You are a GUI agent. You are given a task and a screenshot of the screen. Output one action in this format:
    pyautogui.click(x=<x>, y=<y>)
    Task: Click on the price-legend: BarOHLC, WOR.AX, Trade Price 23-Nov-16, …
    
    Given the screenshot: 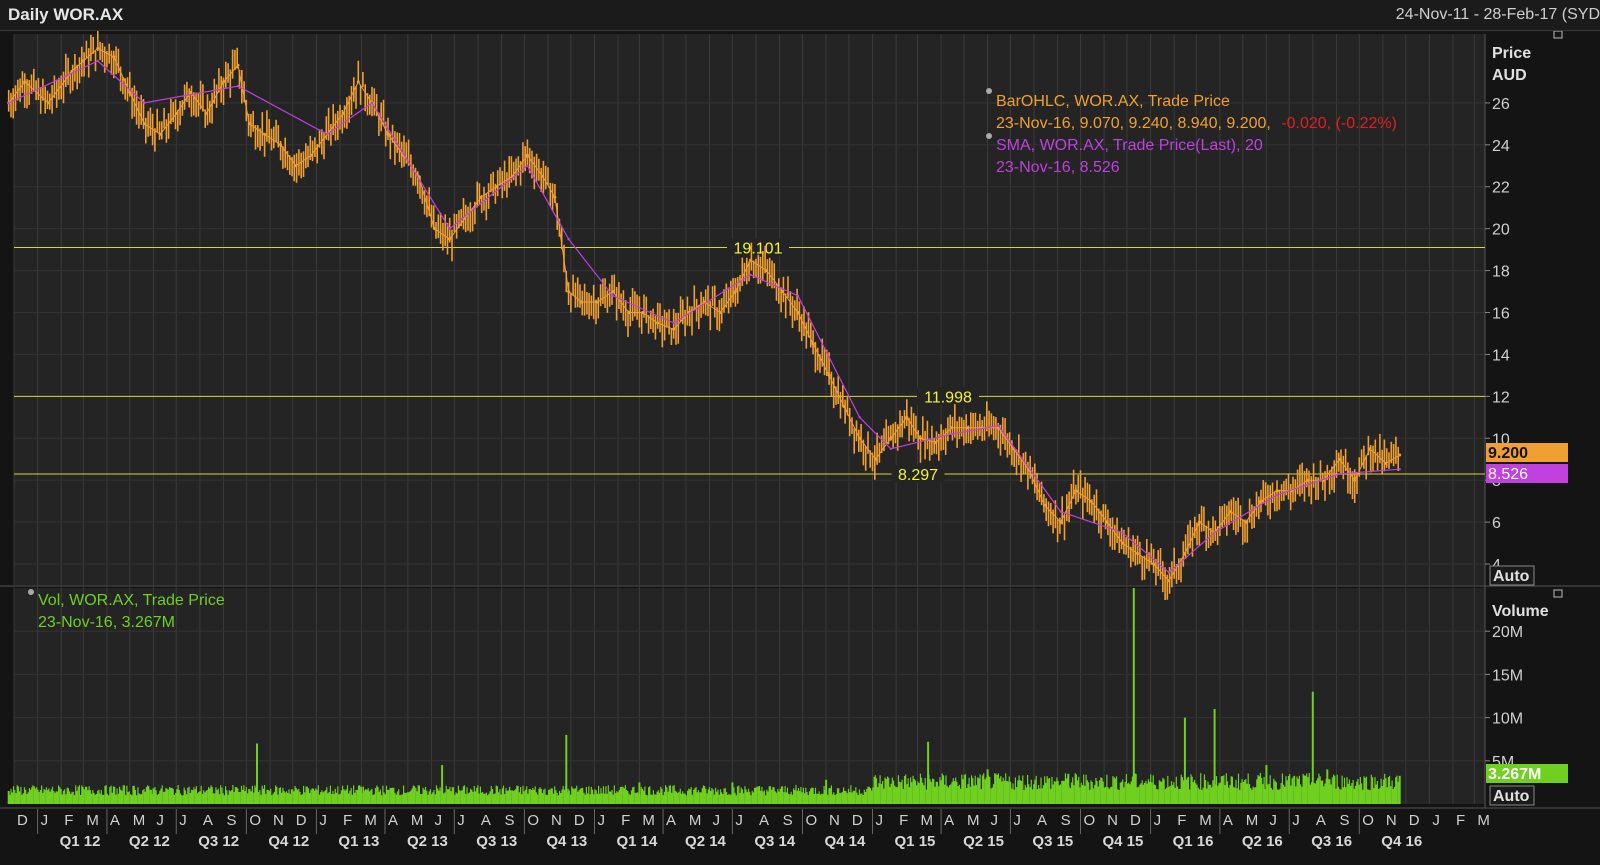 What is the action you would take?
    pyautogui.click(x=1191, y=132)
    